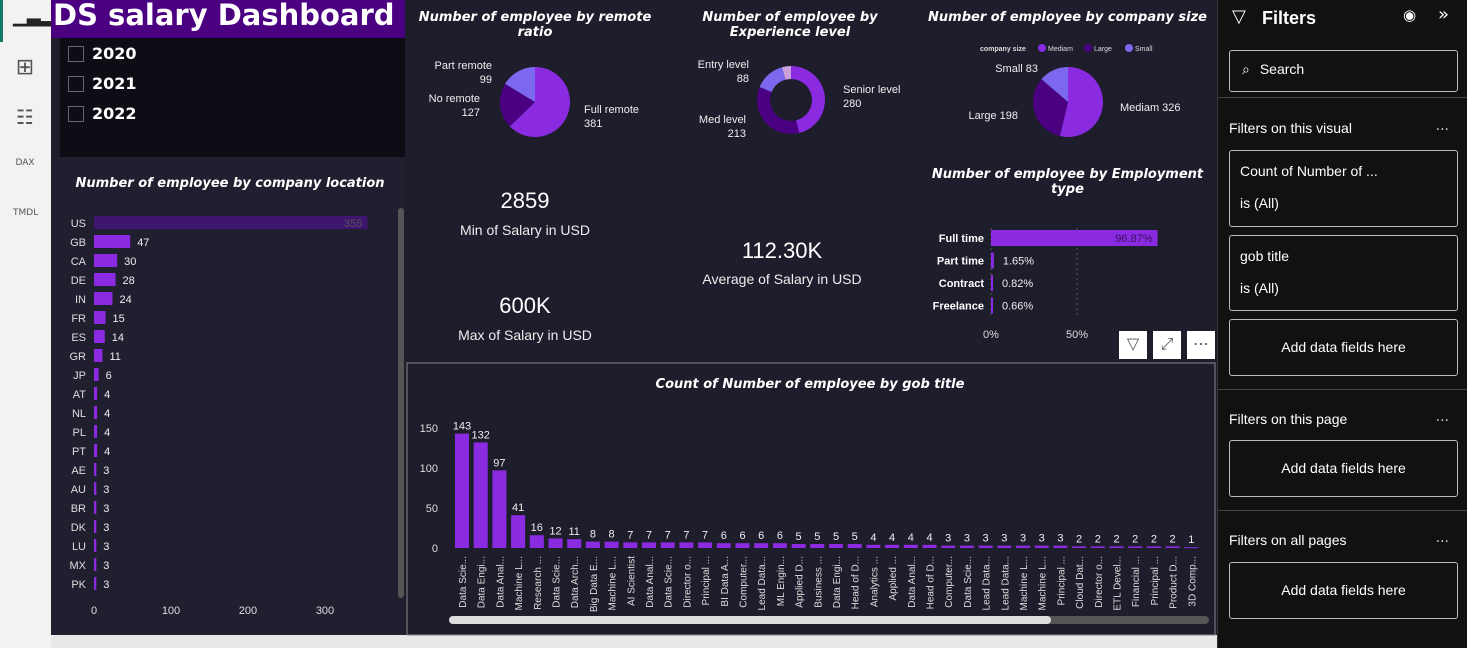  Describe the element at coordinates (325, 611) in the screenshot. I see `x-tick-label: 300` at that location.